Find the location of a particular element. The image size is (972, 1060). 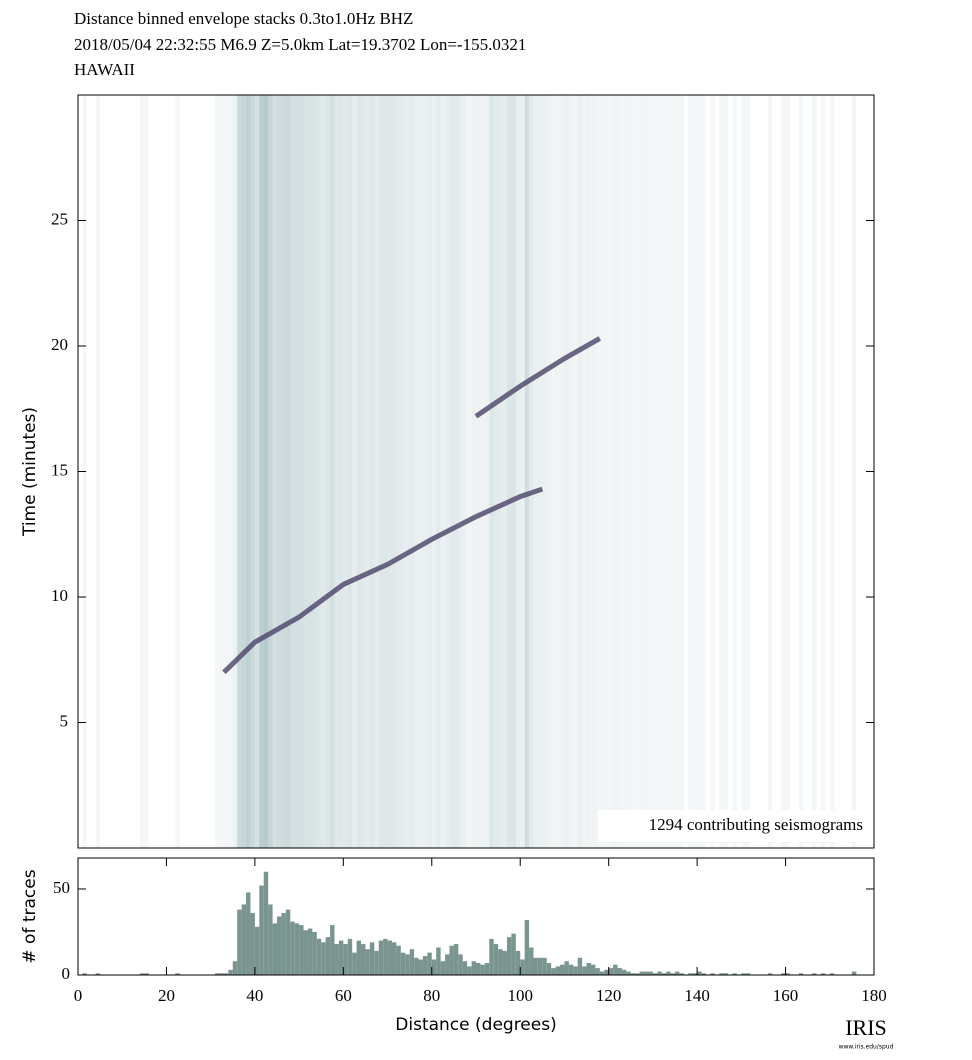

x-tick-label: 0 is located at coordinates (78, 995).